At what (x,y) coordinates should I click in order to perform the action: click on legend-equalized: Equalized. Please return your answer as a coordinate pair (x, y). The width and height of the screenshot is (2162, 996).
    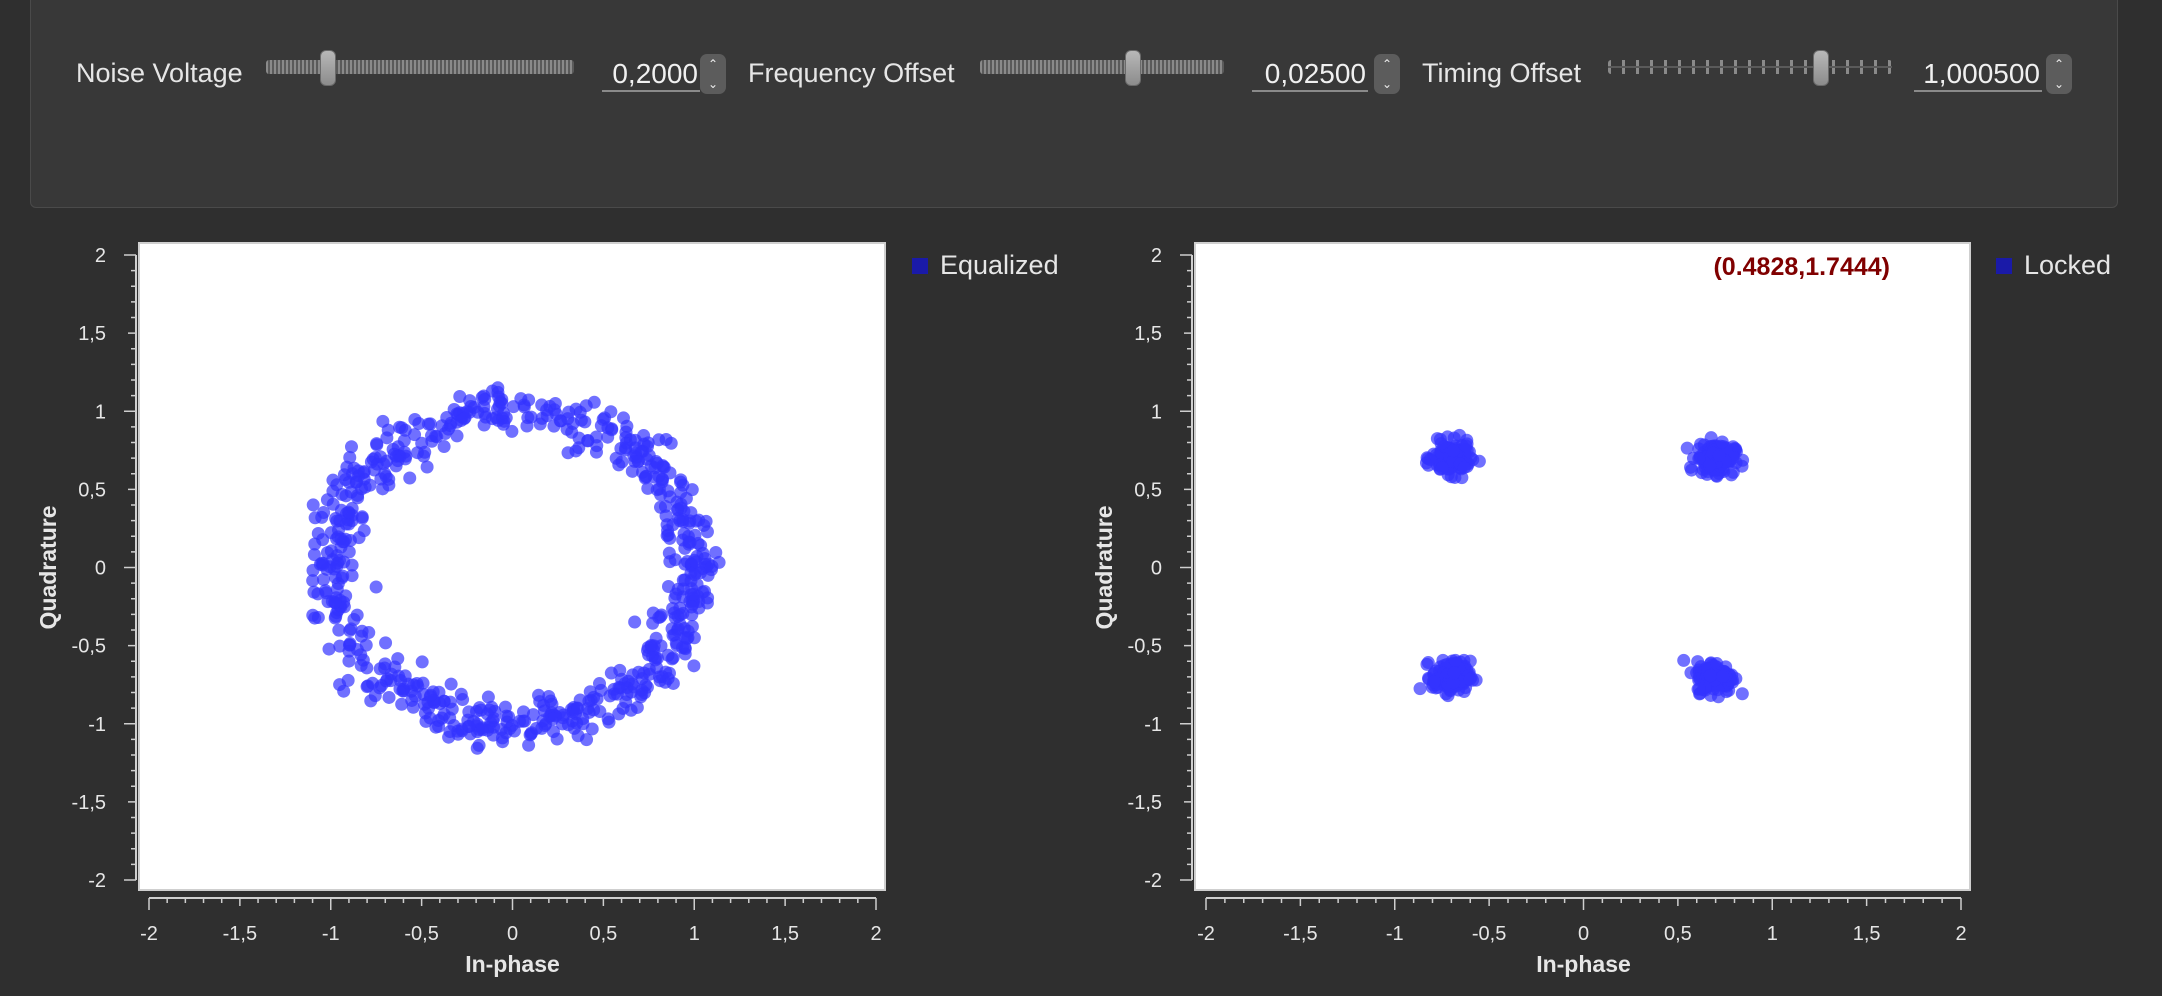
    Looking at the image, I should click on (999, 265).